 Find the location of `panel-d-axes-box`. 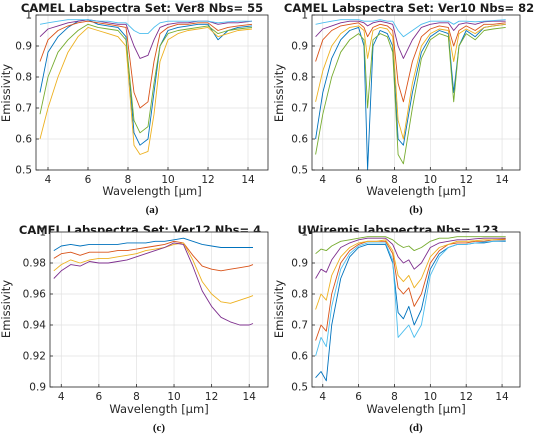

panel-d-axes-box is located at coordinates (416, 309).